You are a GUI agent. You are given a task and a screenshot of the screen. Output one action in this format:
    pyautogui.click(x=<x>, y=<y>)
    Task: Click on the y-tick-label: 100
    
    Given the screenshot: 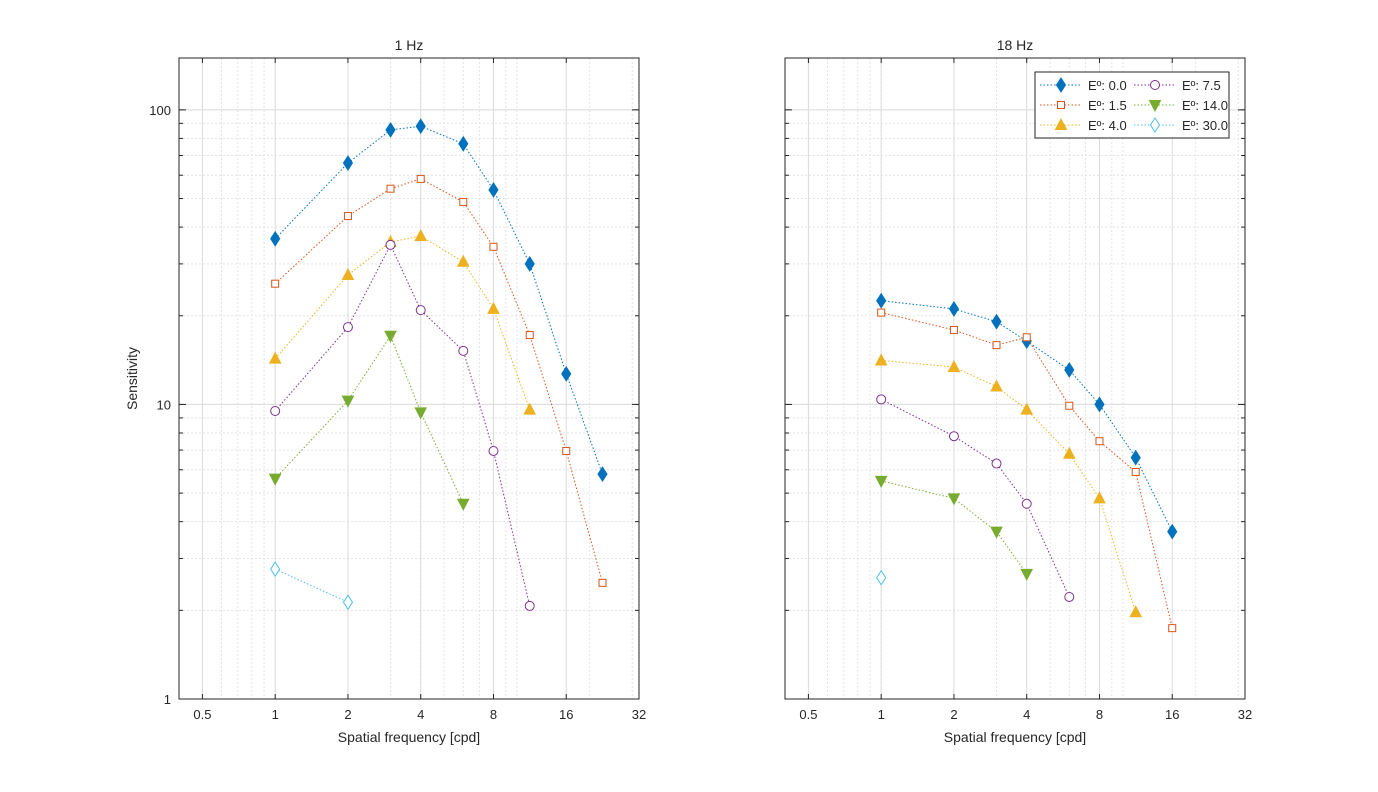 What is the action you would take?
    pyautogui.click(x=160, y=110)
    